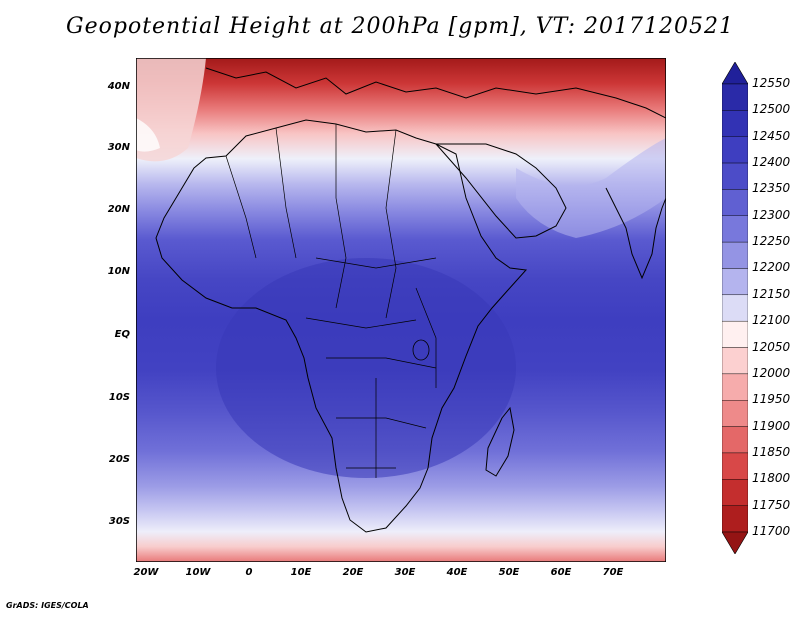 The width and height of the screenshot is (800, 618). What do you see at coordinates (771, 162) in the screenshot?
I see `colorbar-level-label: 12400` at bounding box center [771, 162].